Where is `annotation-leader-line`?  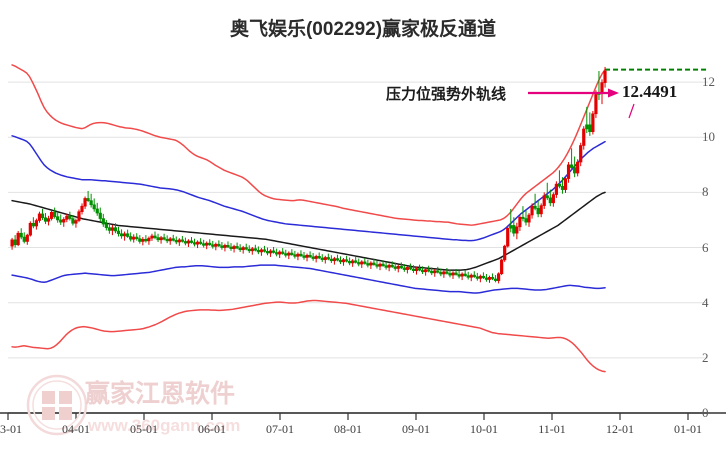
annotation-leader-line is located at coordinates (631, 111).